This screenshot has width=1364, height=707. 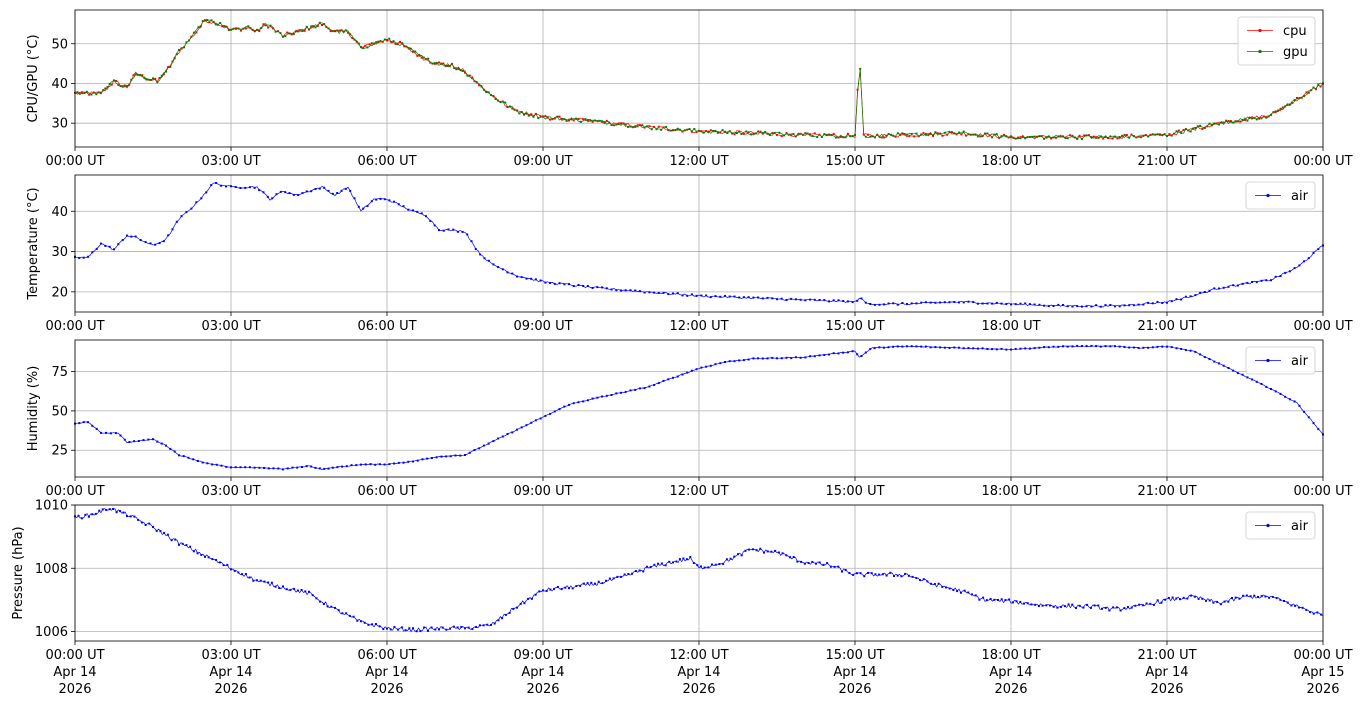 What do you see at coordinates (1166, 689) in the screenshot?
I see `x-tick-year: 2026` at bounding box center [1166, 689].